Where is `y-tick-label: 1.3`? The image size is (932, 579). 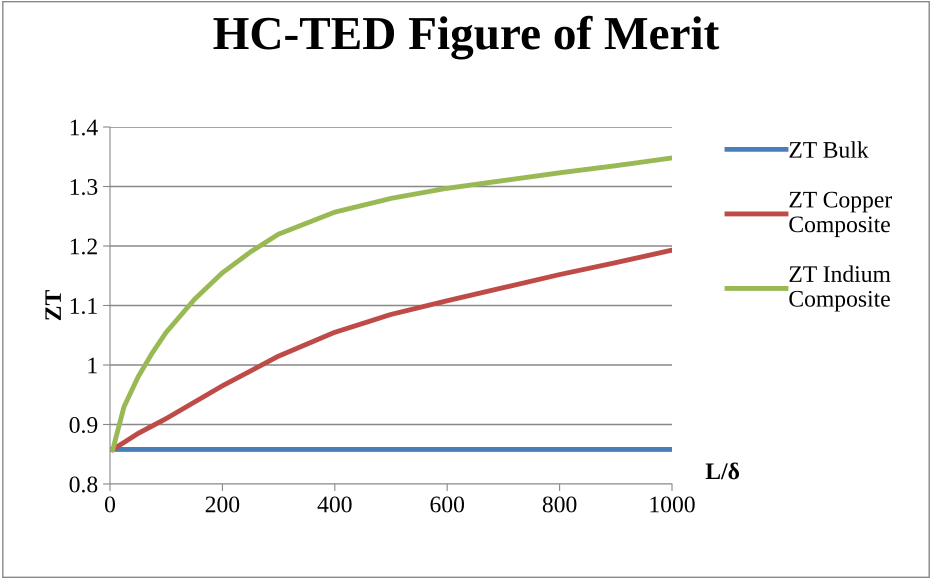 y-tick-label: 1.3 is located at coordinates (84, 187).